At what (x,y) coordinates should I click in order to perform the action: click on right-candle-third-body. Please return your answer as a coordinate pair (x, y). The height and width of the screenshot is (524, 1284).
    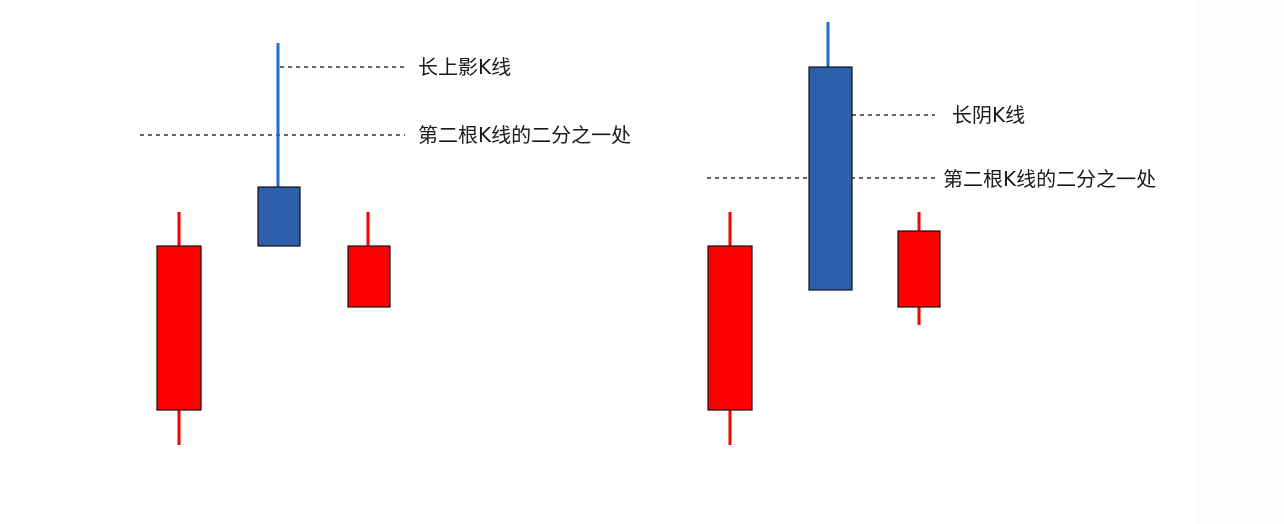
    Looking at the image, I should click on (919, 269).